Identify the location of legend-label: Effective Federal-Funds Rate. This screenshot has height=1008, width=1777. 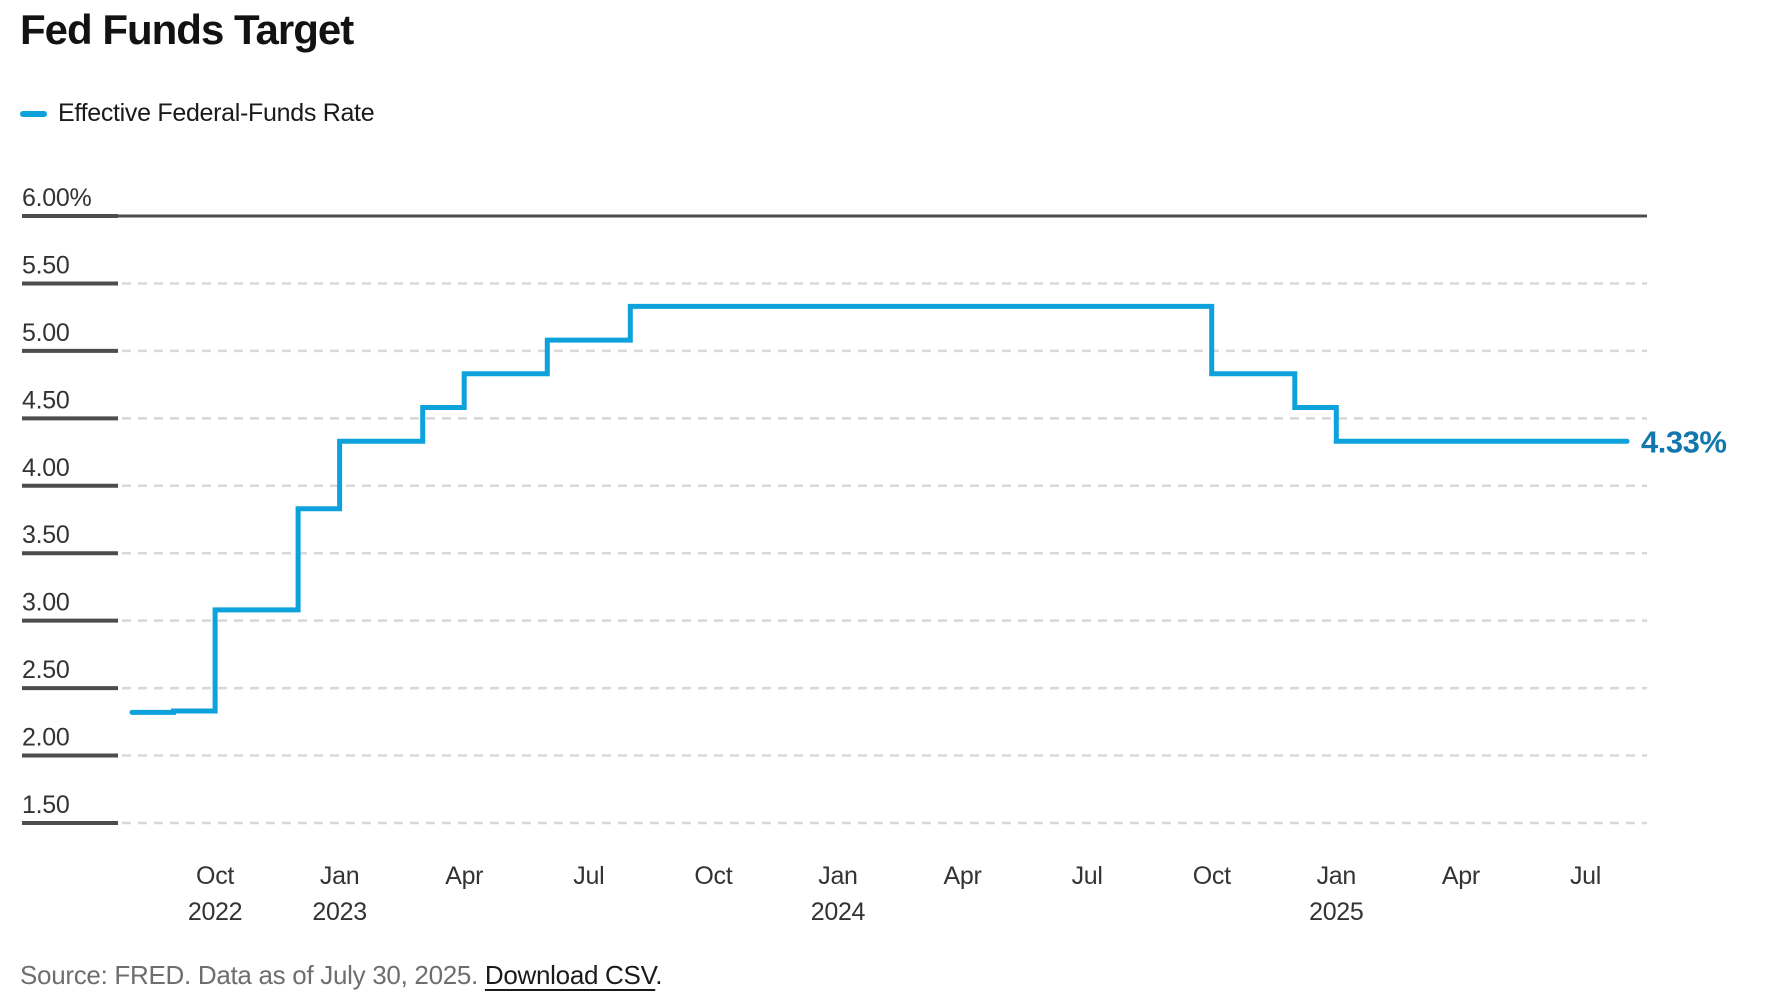
(216, 113).